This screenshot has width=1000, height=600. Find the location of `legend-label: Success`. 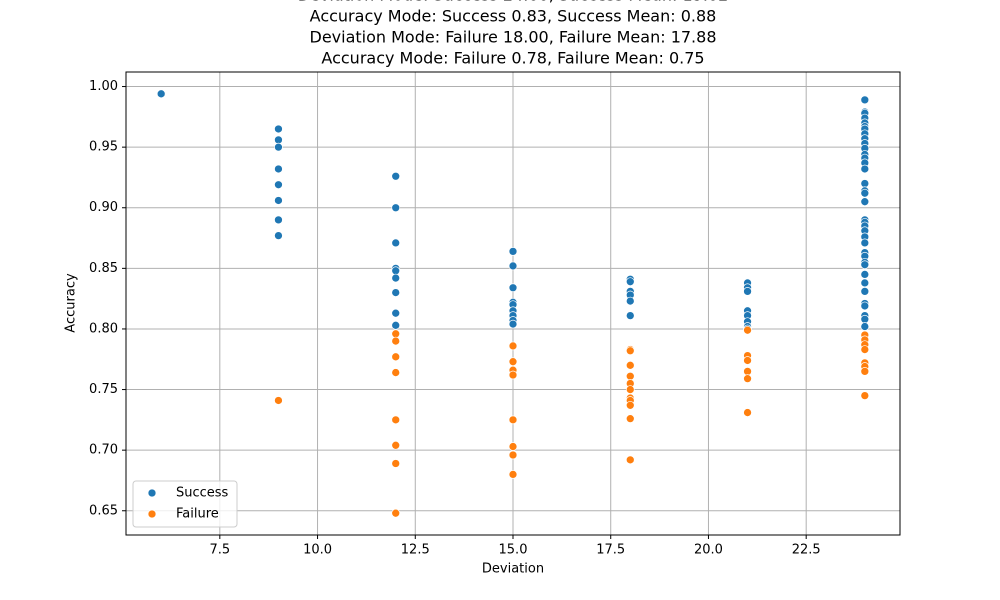

legend-label: Success is located at coordinates (202, 493).